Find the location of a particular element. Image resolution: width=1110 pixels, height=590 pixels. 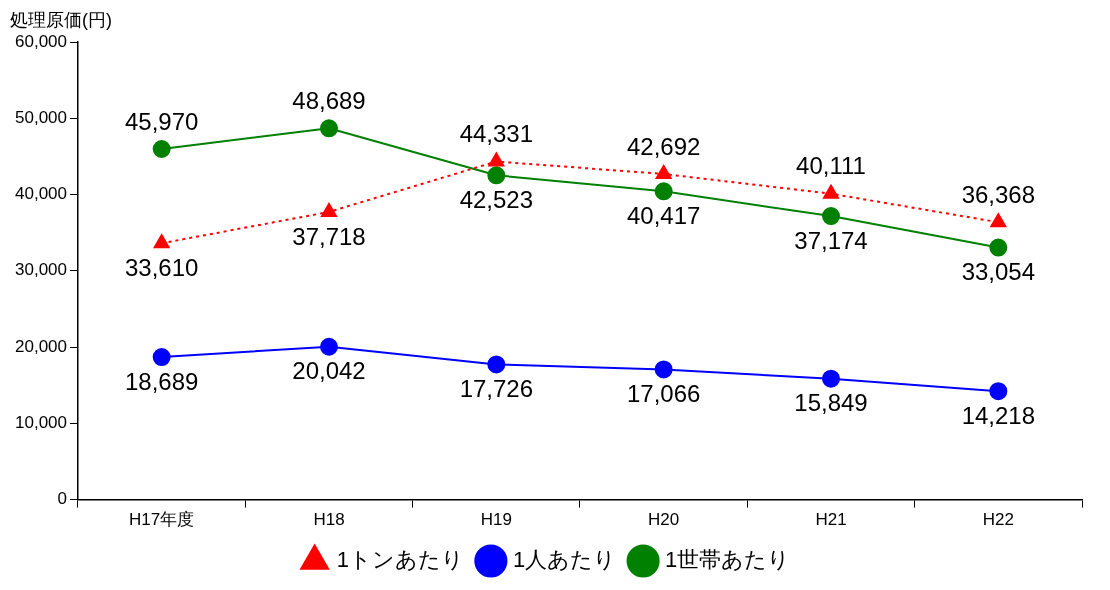

data-label: 15,849 is located at coordinates (831, 403).